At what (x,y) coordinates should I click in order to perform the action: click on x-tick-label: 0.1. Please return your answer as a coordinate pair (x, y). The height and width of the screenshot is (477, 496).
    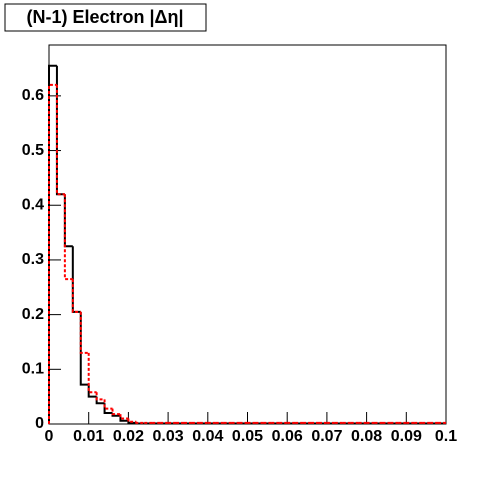
    Looking at the image, I should click on (446, 436).